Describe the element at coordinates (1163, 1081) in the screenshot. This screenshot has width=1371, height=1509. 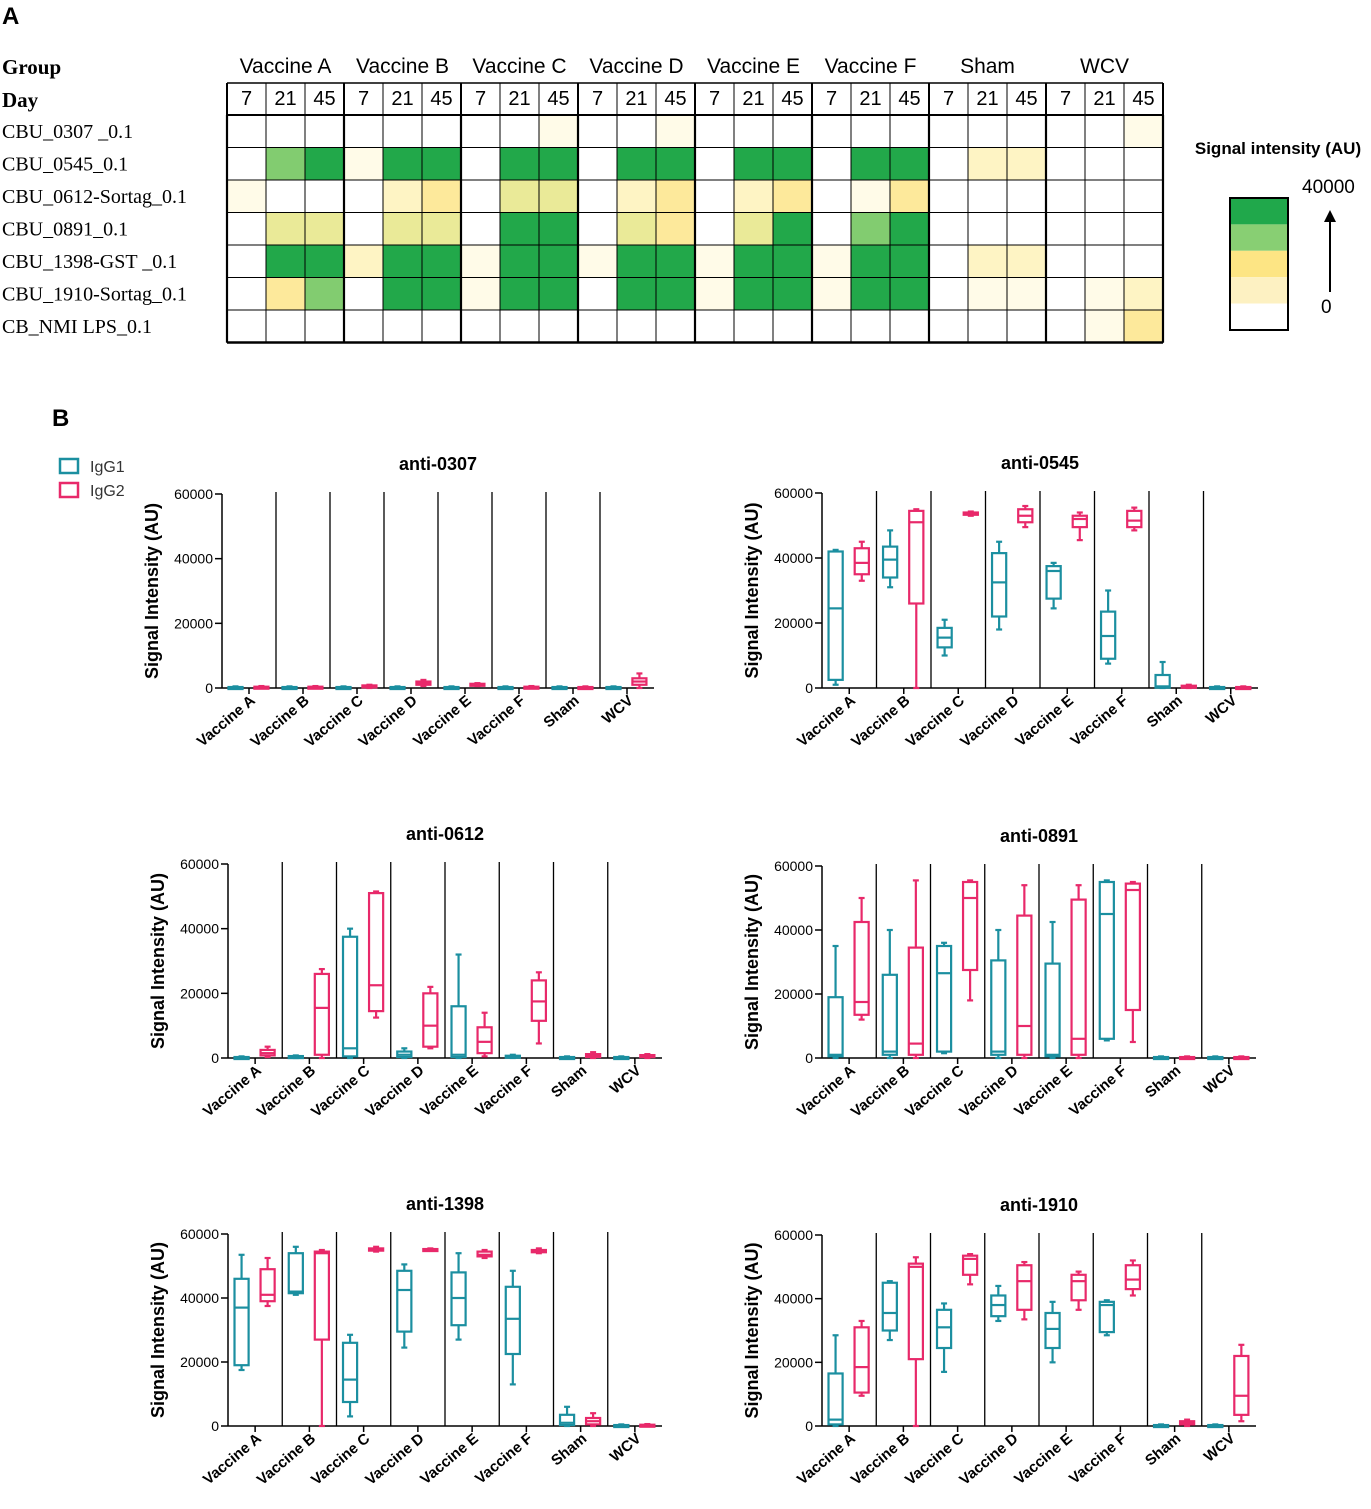
I see `x-tick-label: Sham` at that location.